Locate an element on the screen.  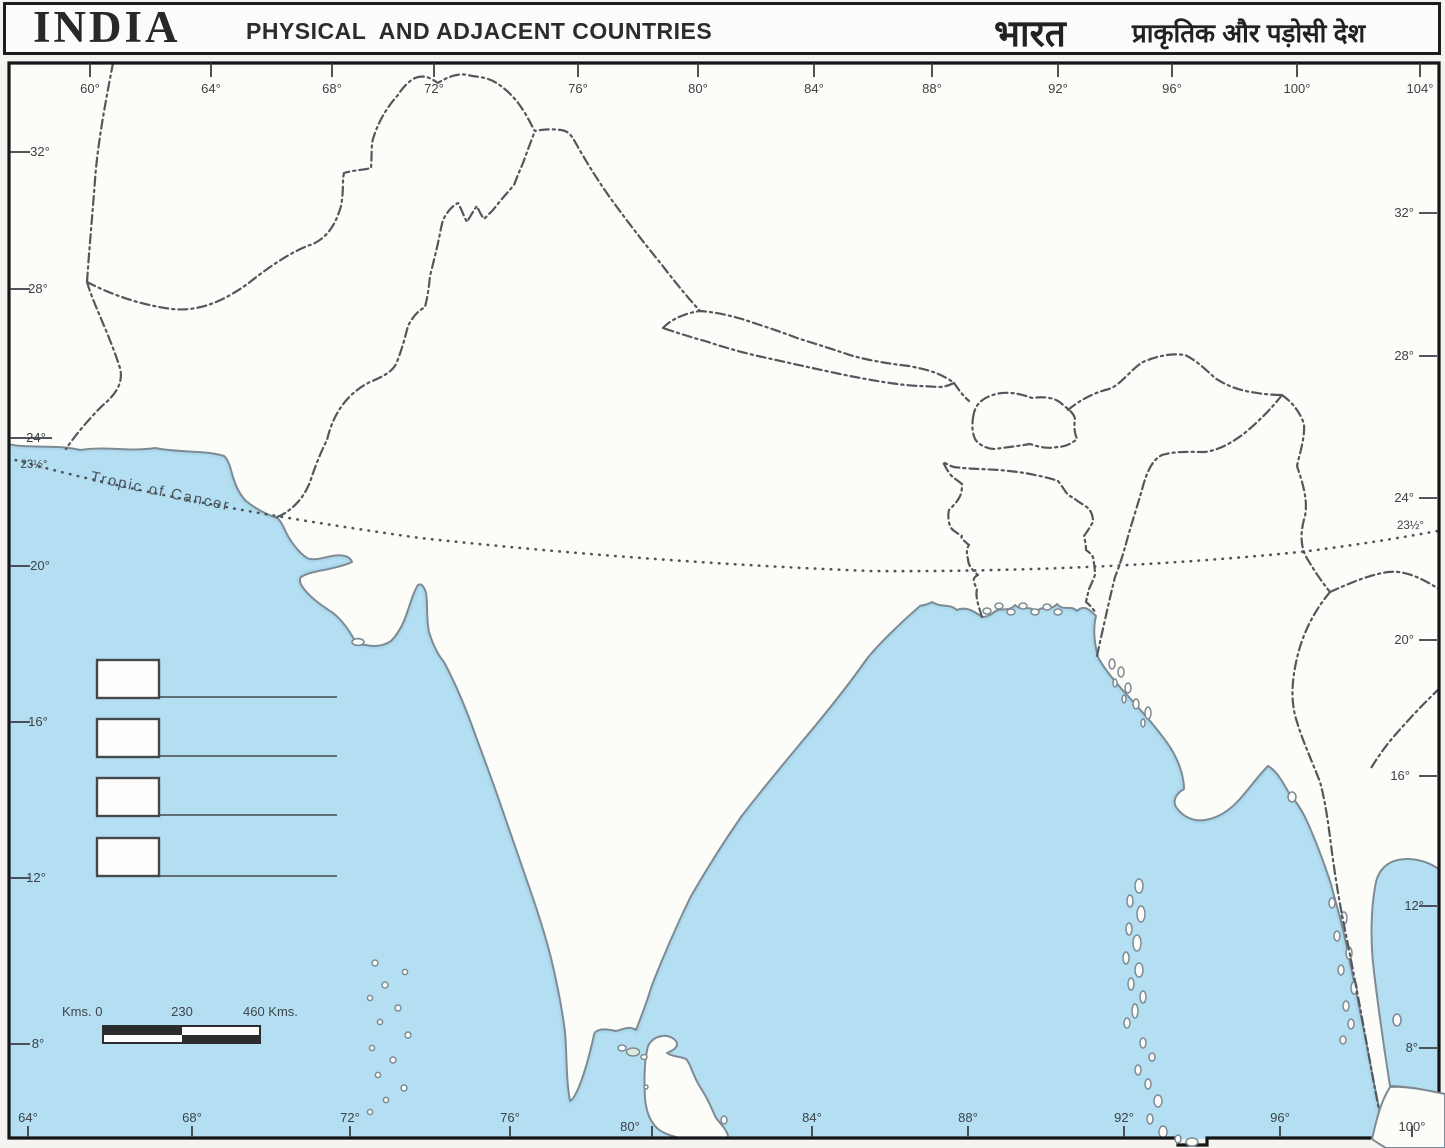
tick-label-right-16: 16° is located at coordinates (1400, 775).